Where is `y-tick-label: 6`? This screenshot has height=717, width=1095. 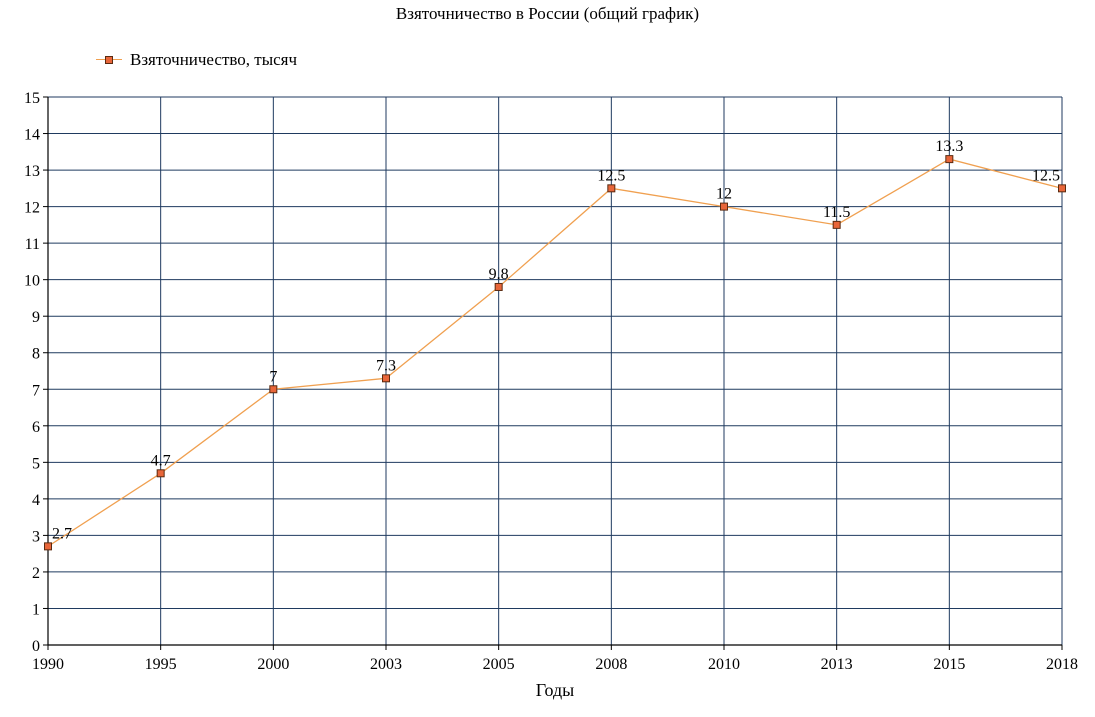 y-tick-label: 6 is located at coordinates (36, 427).